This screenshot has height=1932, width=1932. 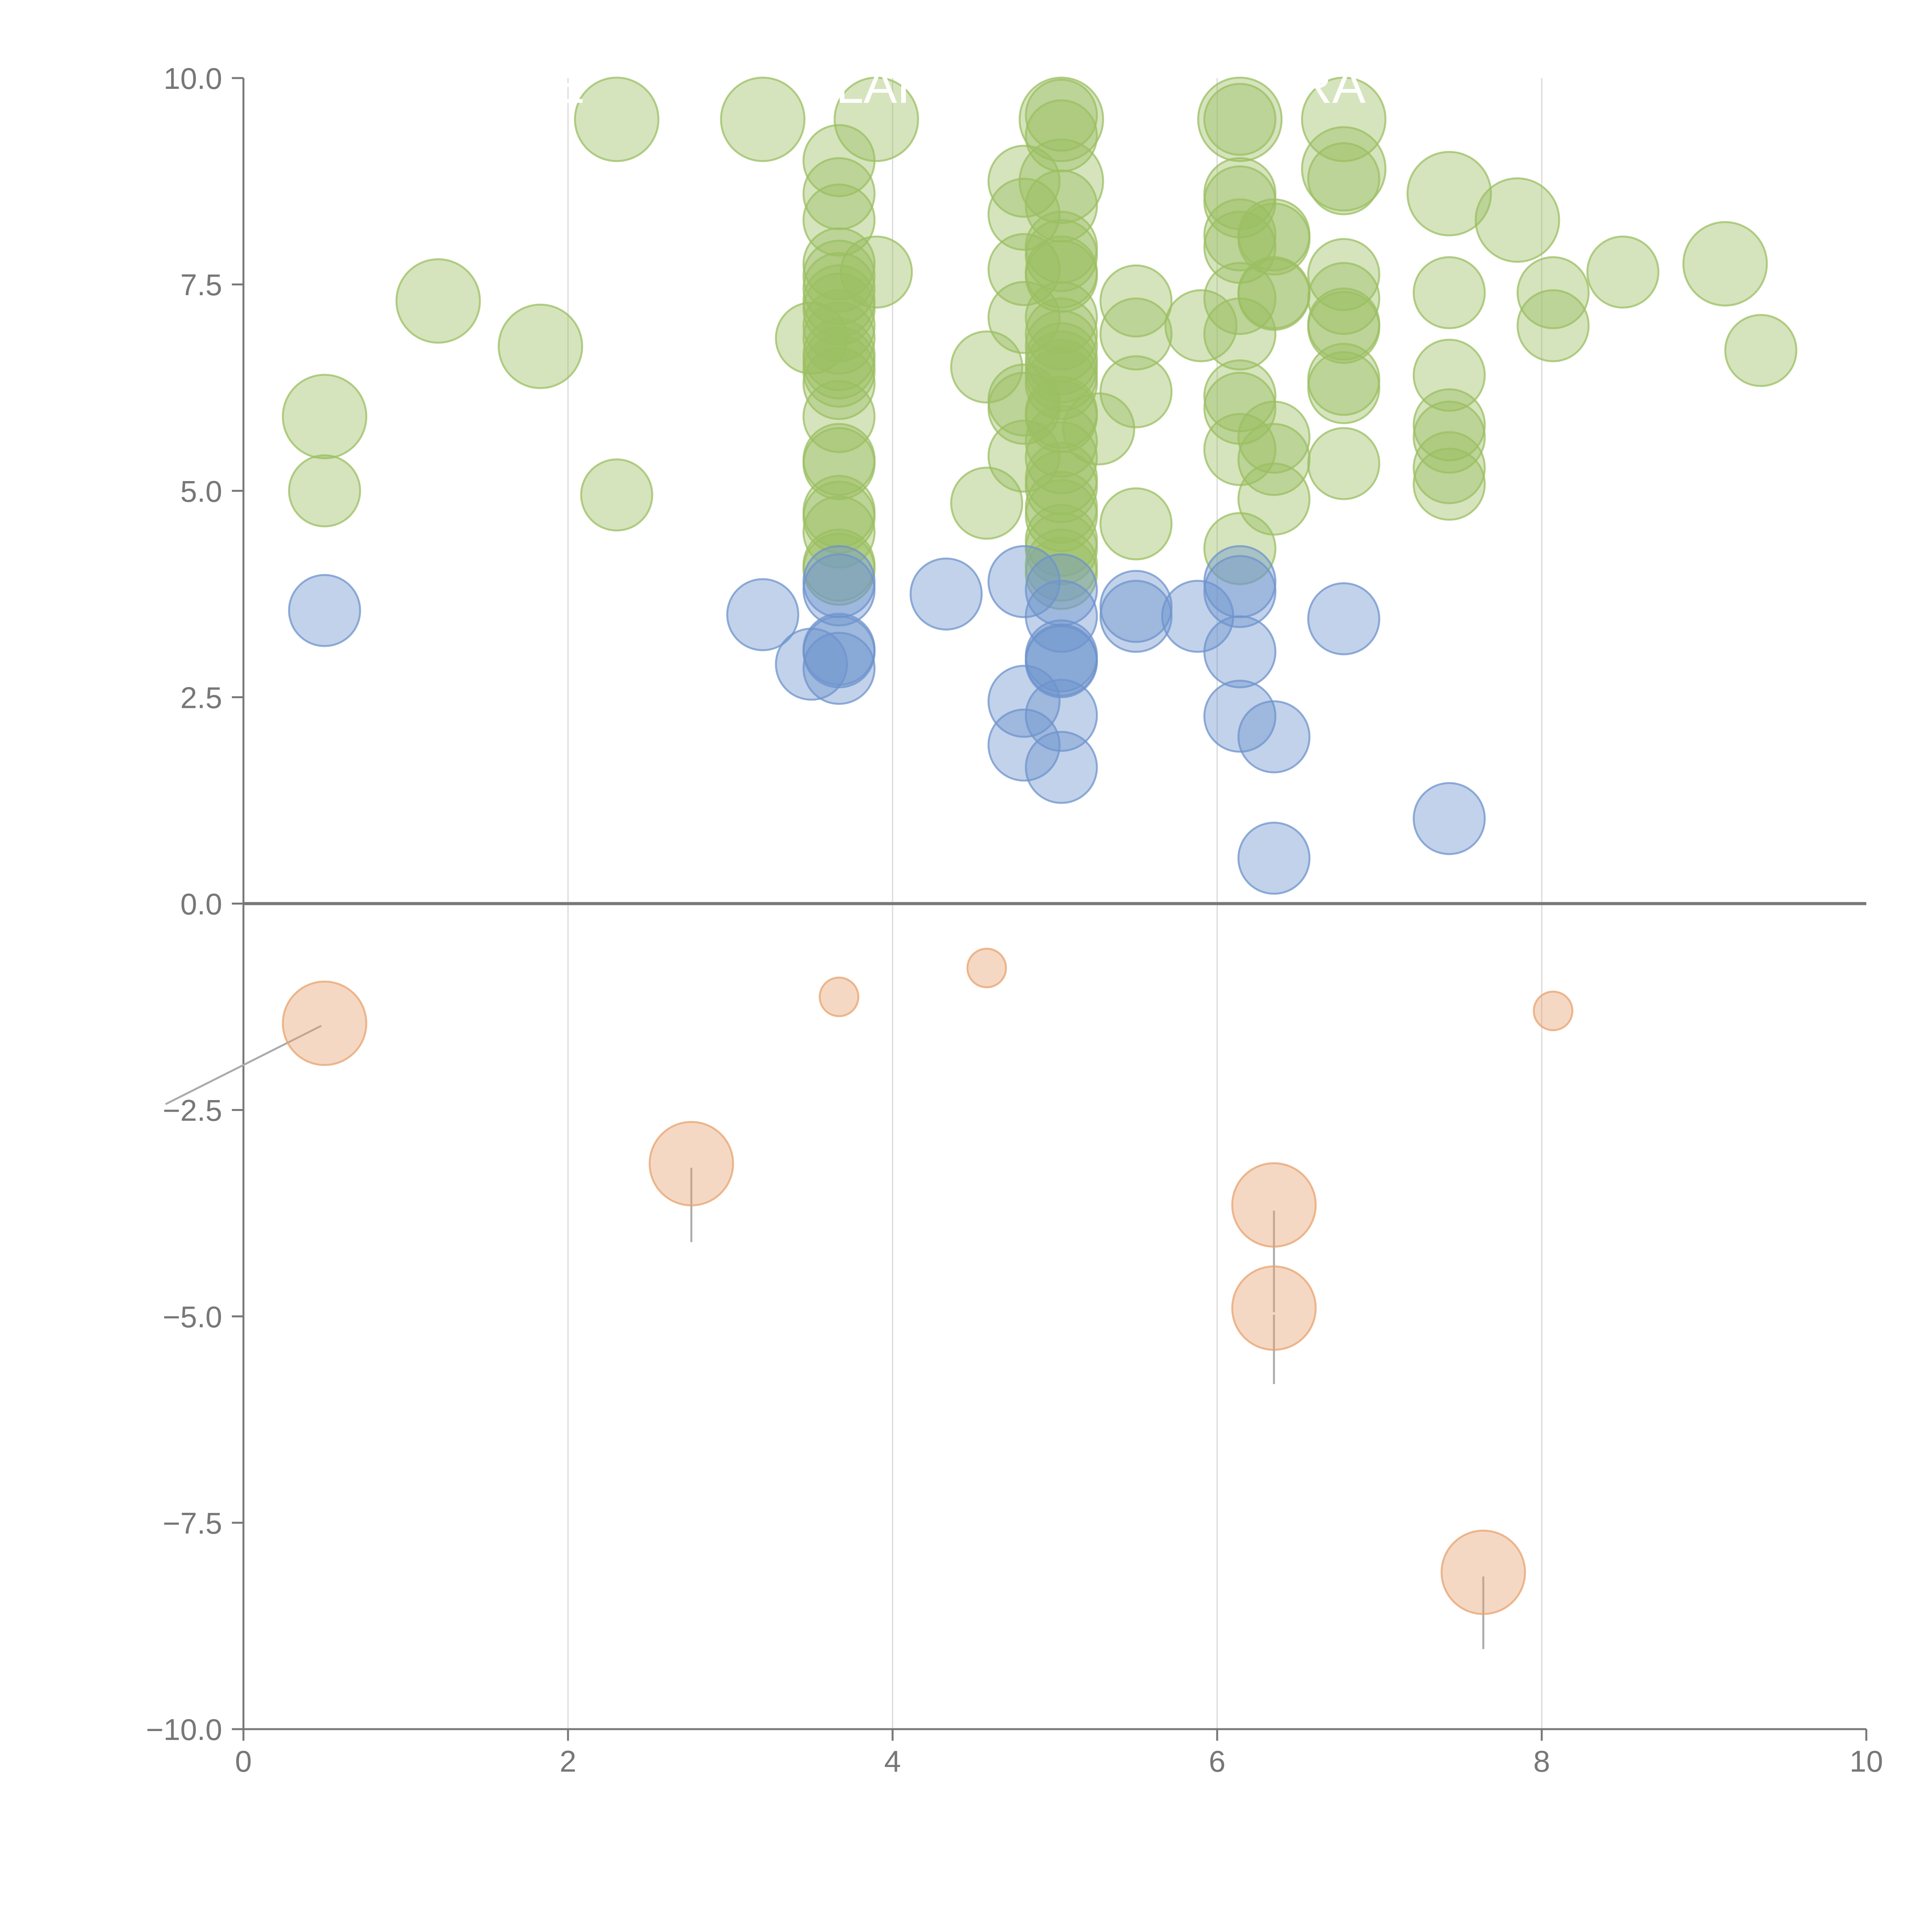 What do you see at coordinates (1541, 1761) in the screenshot?
I see `x-tick-label: 8` at bounding box center [1541, 1761].